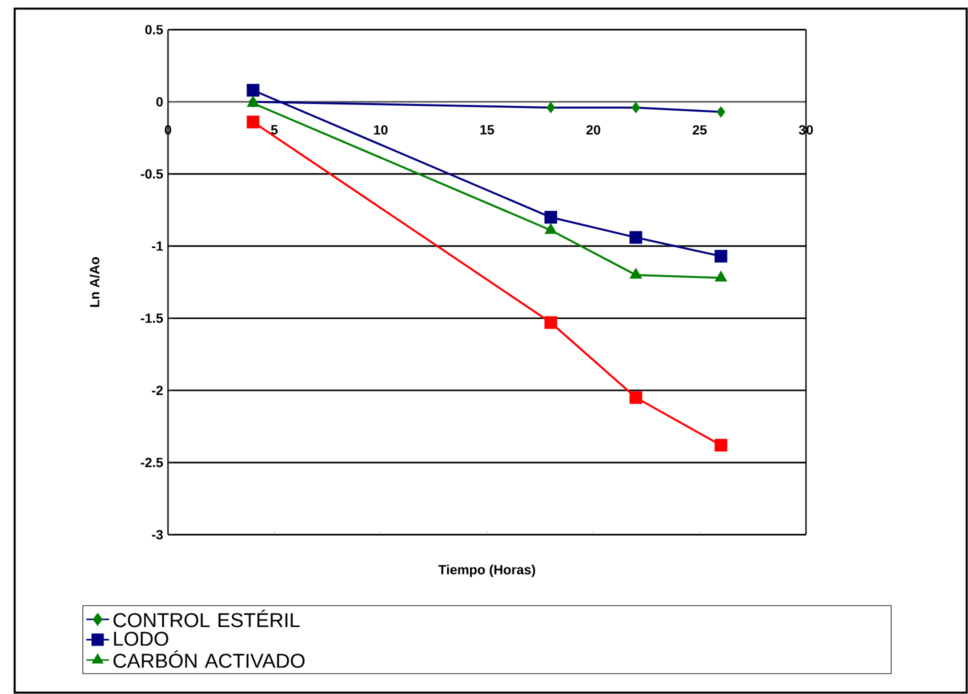 The width and height of the screenshot is (968, 694). I want to click on y-tick-label: -2.5, so click(151, 463).